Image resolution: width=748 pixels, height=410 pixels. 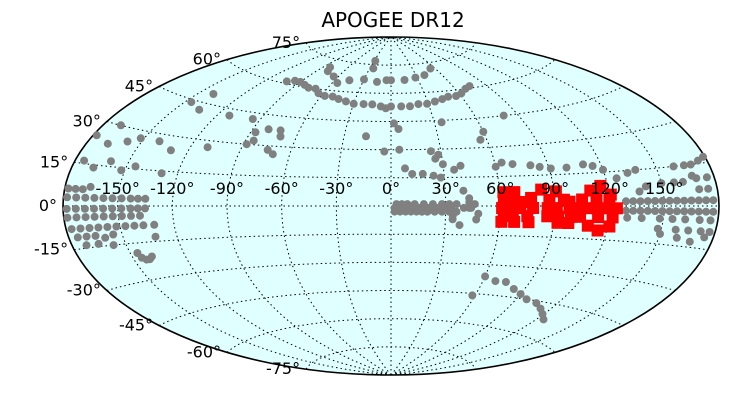 What do you see at coordinates (336, 188) in the screenshot?
I see `longitude-tick-label: -30°` at bounding box center [336, 188].